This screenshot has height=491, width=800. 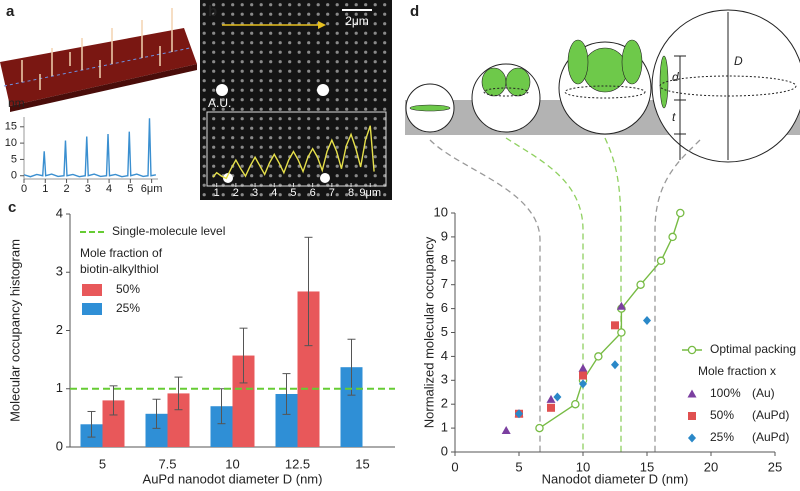 I want to click on x-tick-label: 9μm, so click(x=370, y=193).